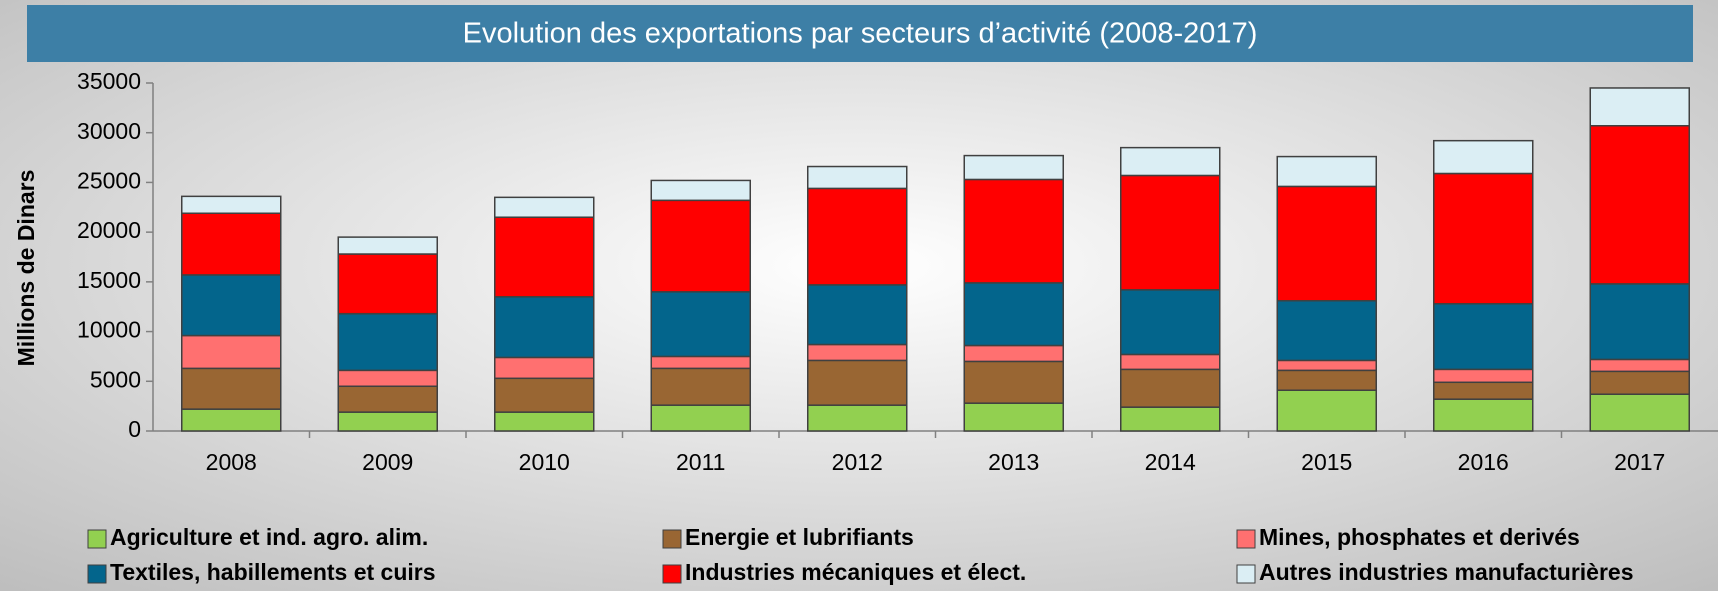 Image resolution: width=1718 pixels, height=591 pixels. I want to click on x-tick-label: 2012, so click(857, 462).